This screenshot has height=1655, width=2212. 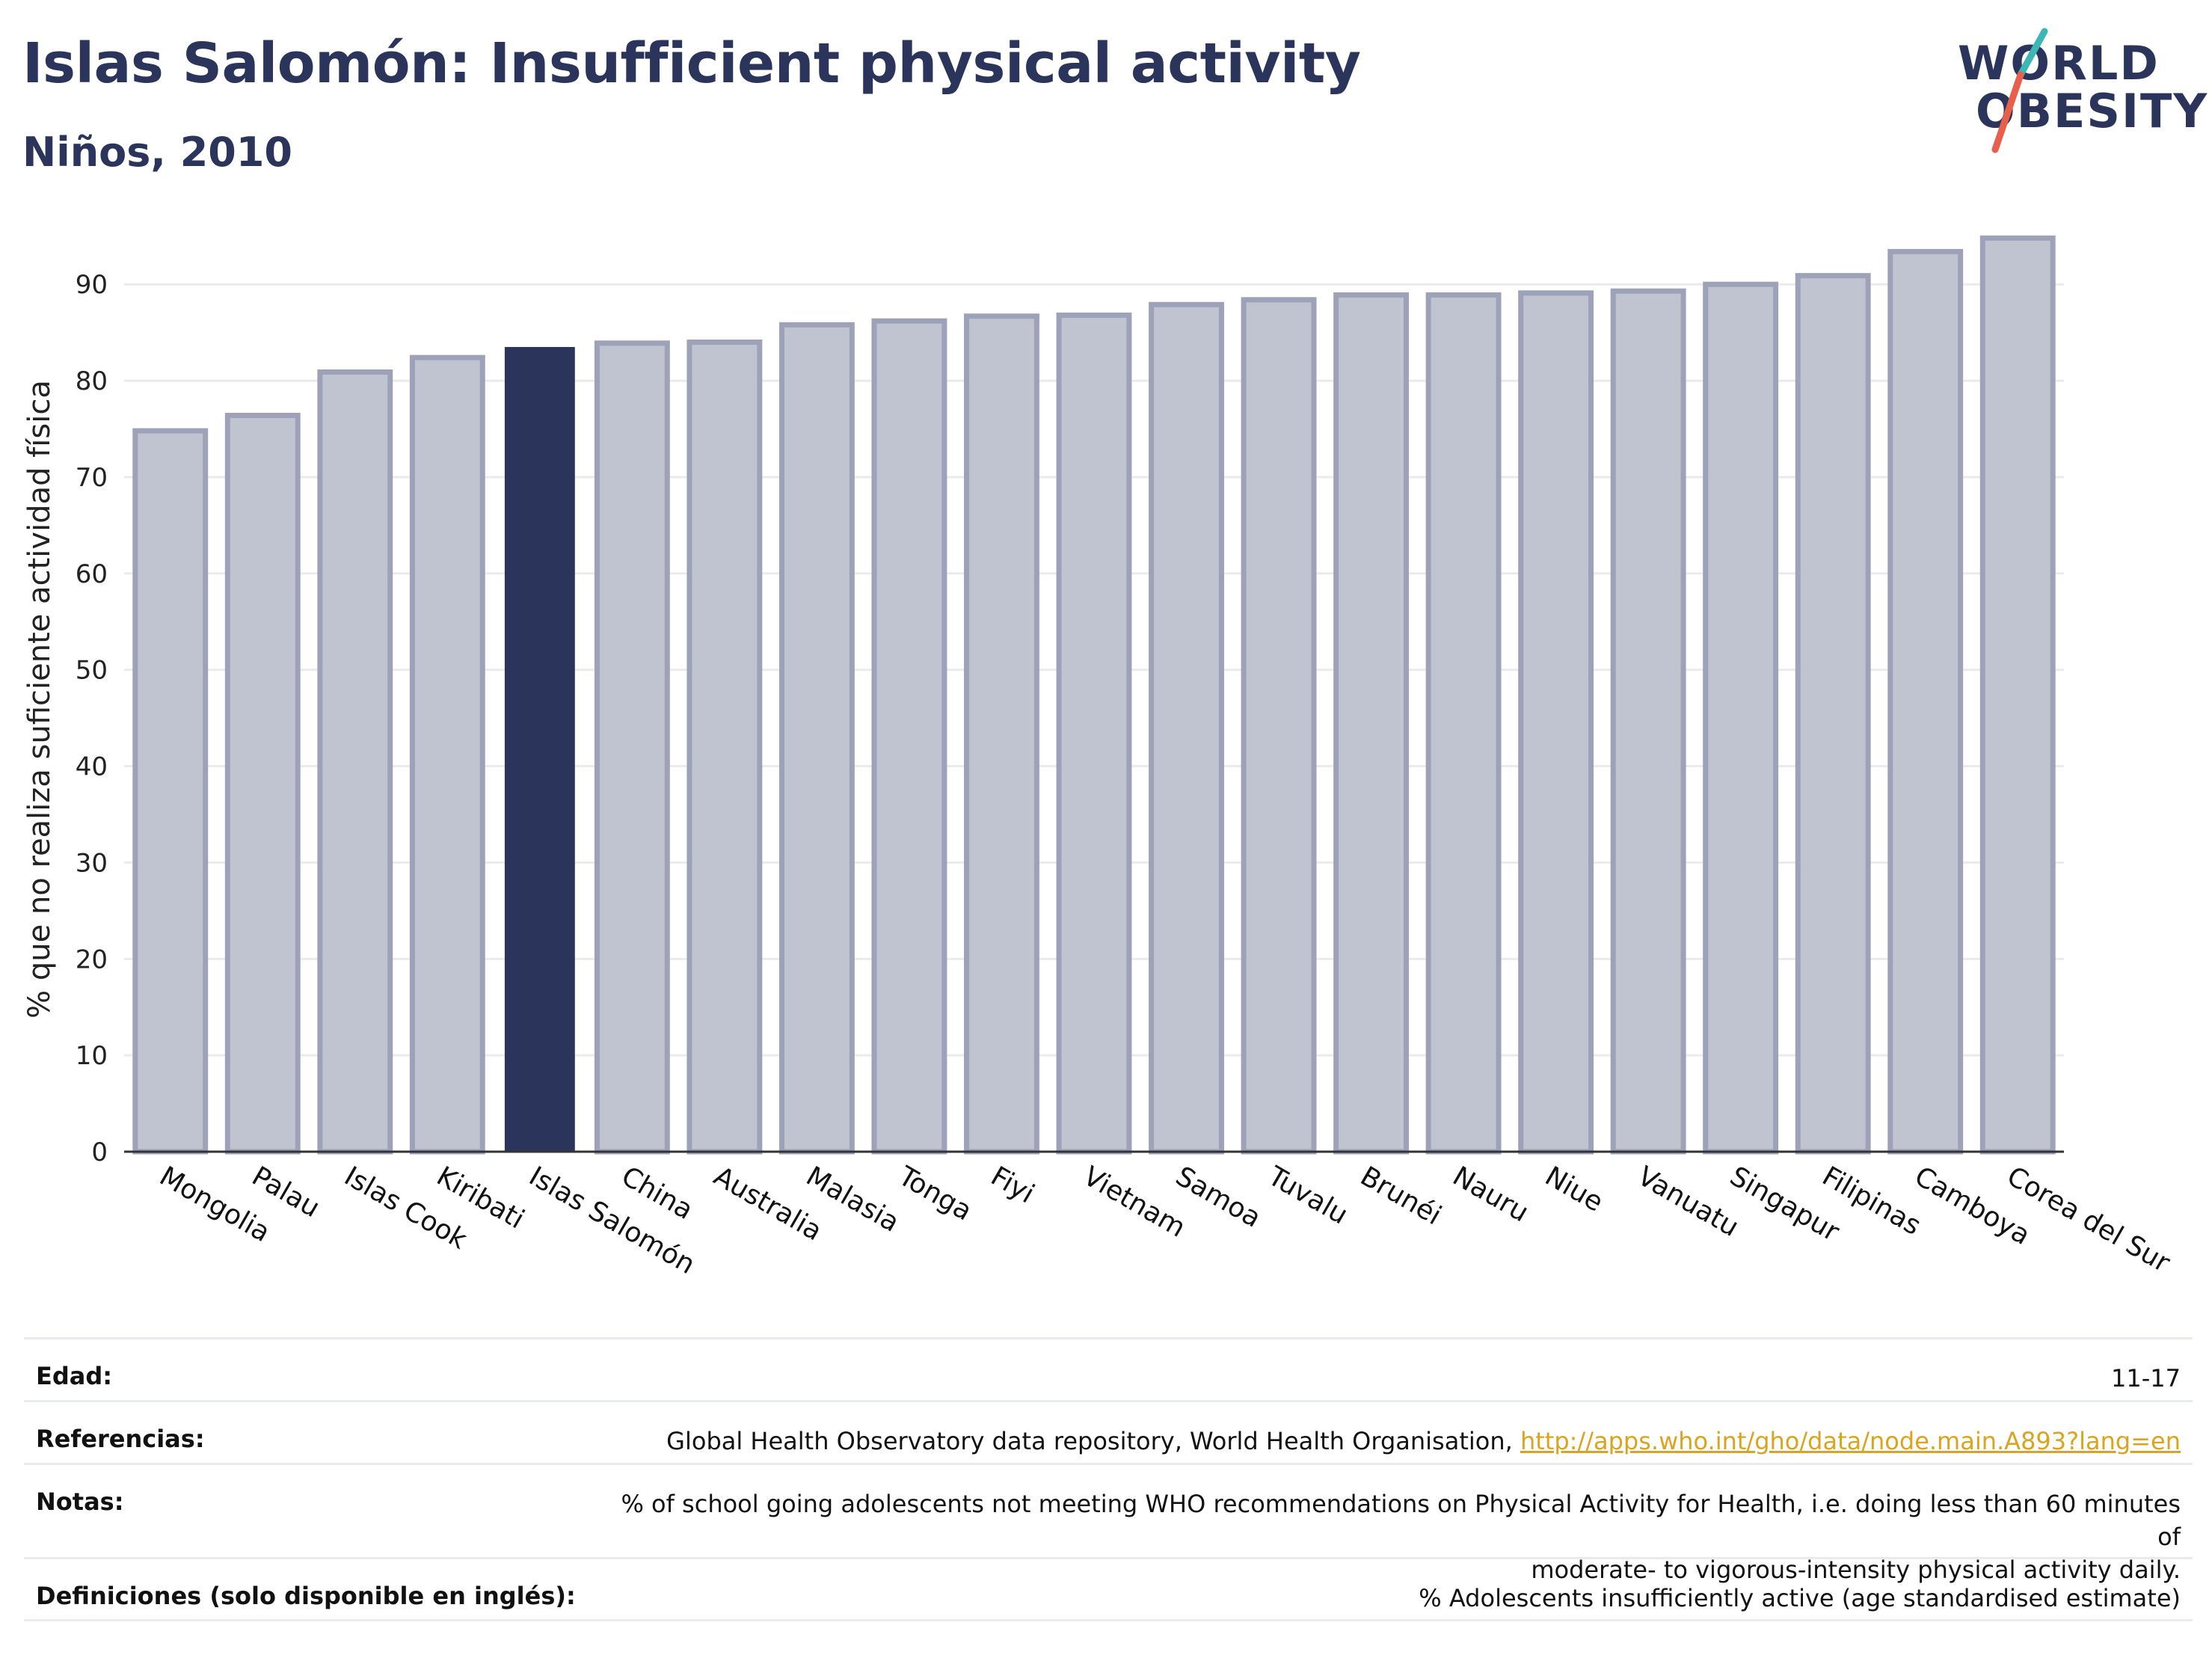 I want to click on x-tick-label: Islas Salomón, so click(x=611, y=1220).